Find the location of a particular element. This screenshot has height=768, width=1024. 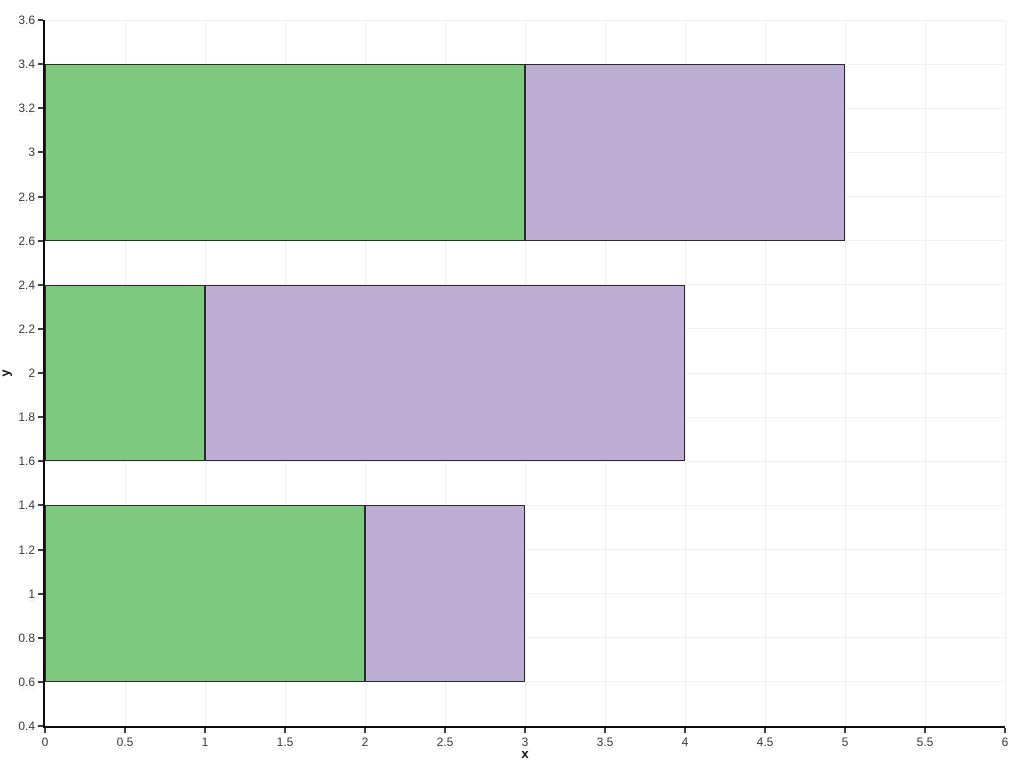

y-tick-label: 2.8 is located at coordinates (26, 196).